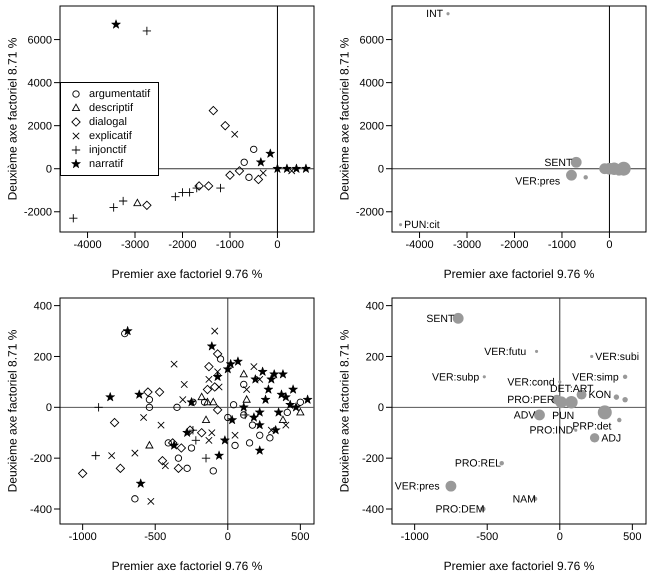  Describe the element at coordinates (478, 464) in the screenshot. I see `data-label: PRO:REL` at that location.